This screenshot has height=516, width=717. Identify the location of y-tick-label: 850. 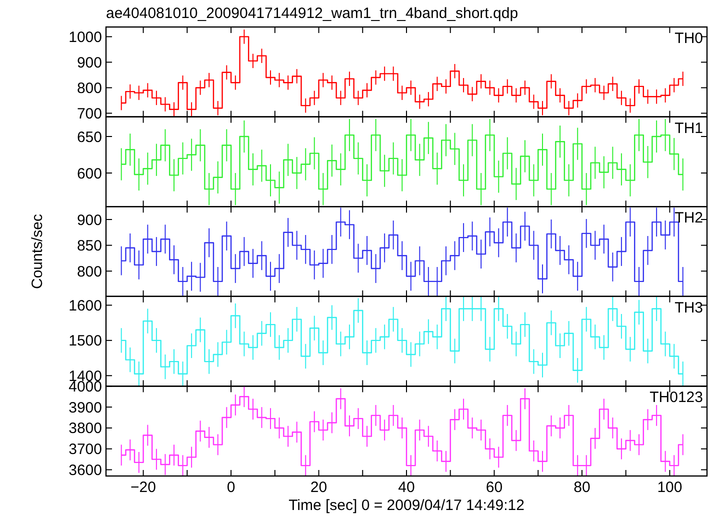
(89, 246).